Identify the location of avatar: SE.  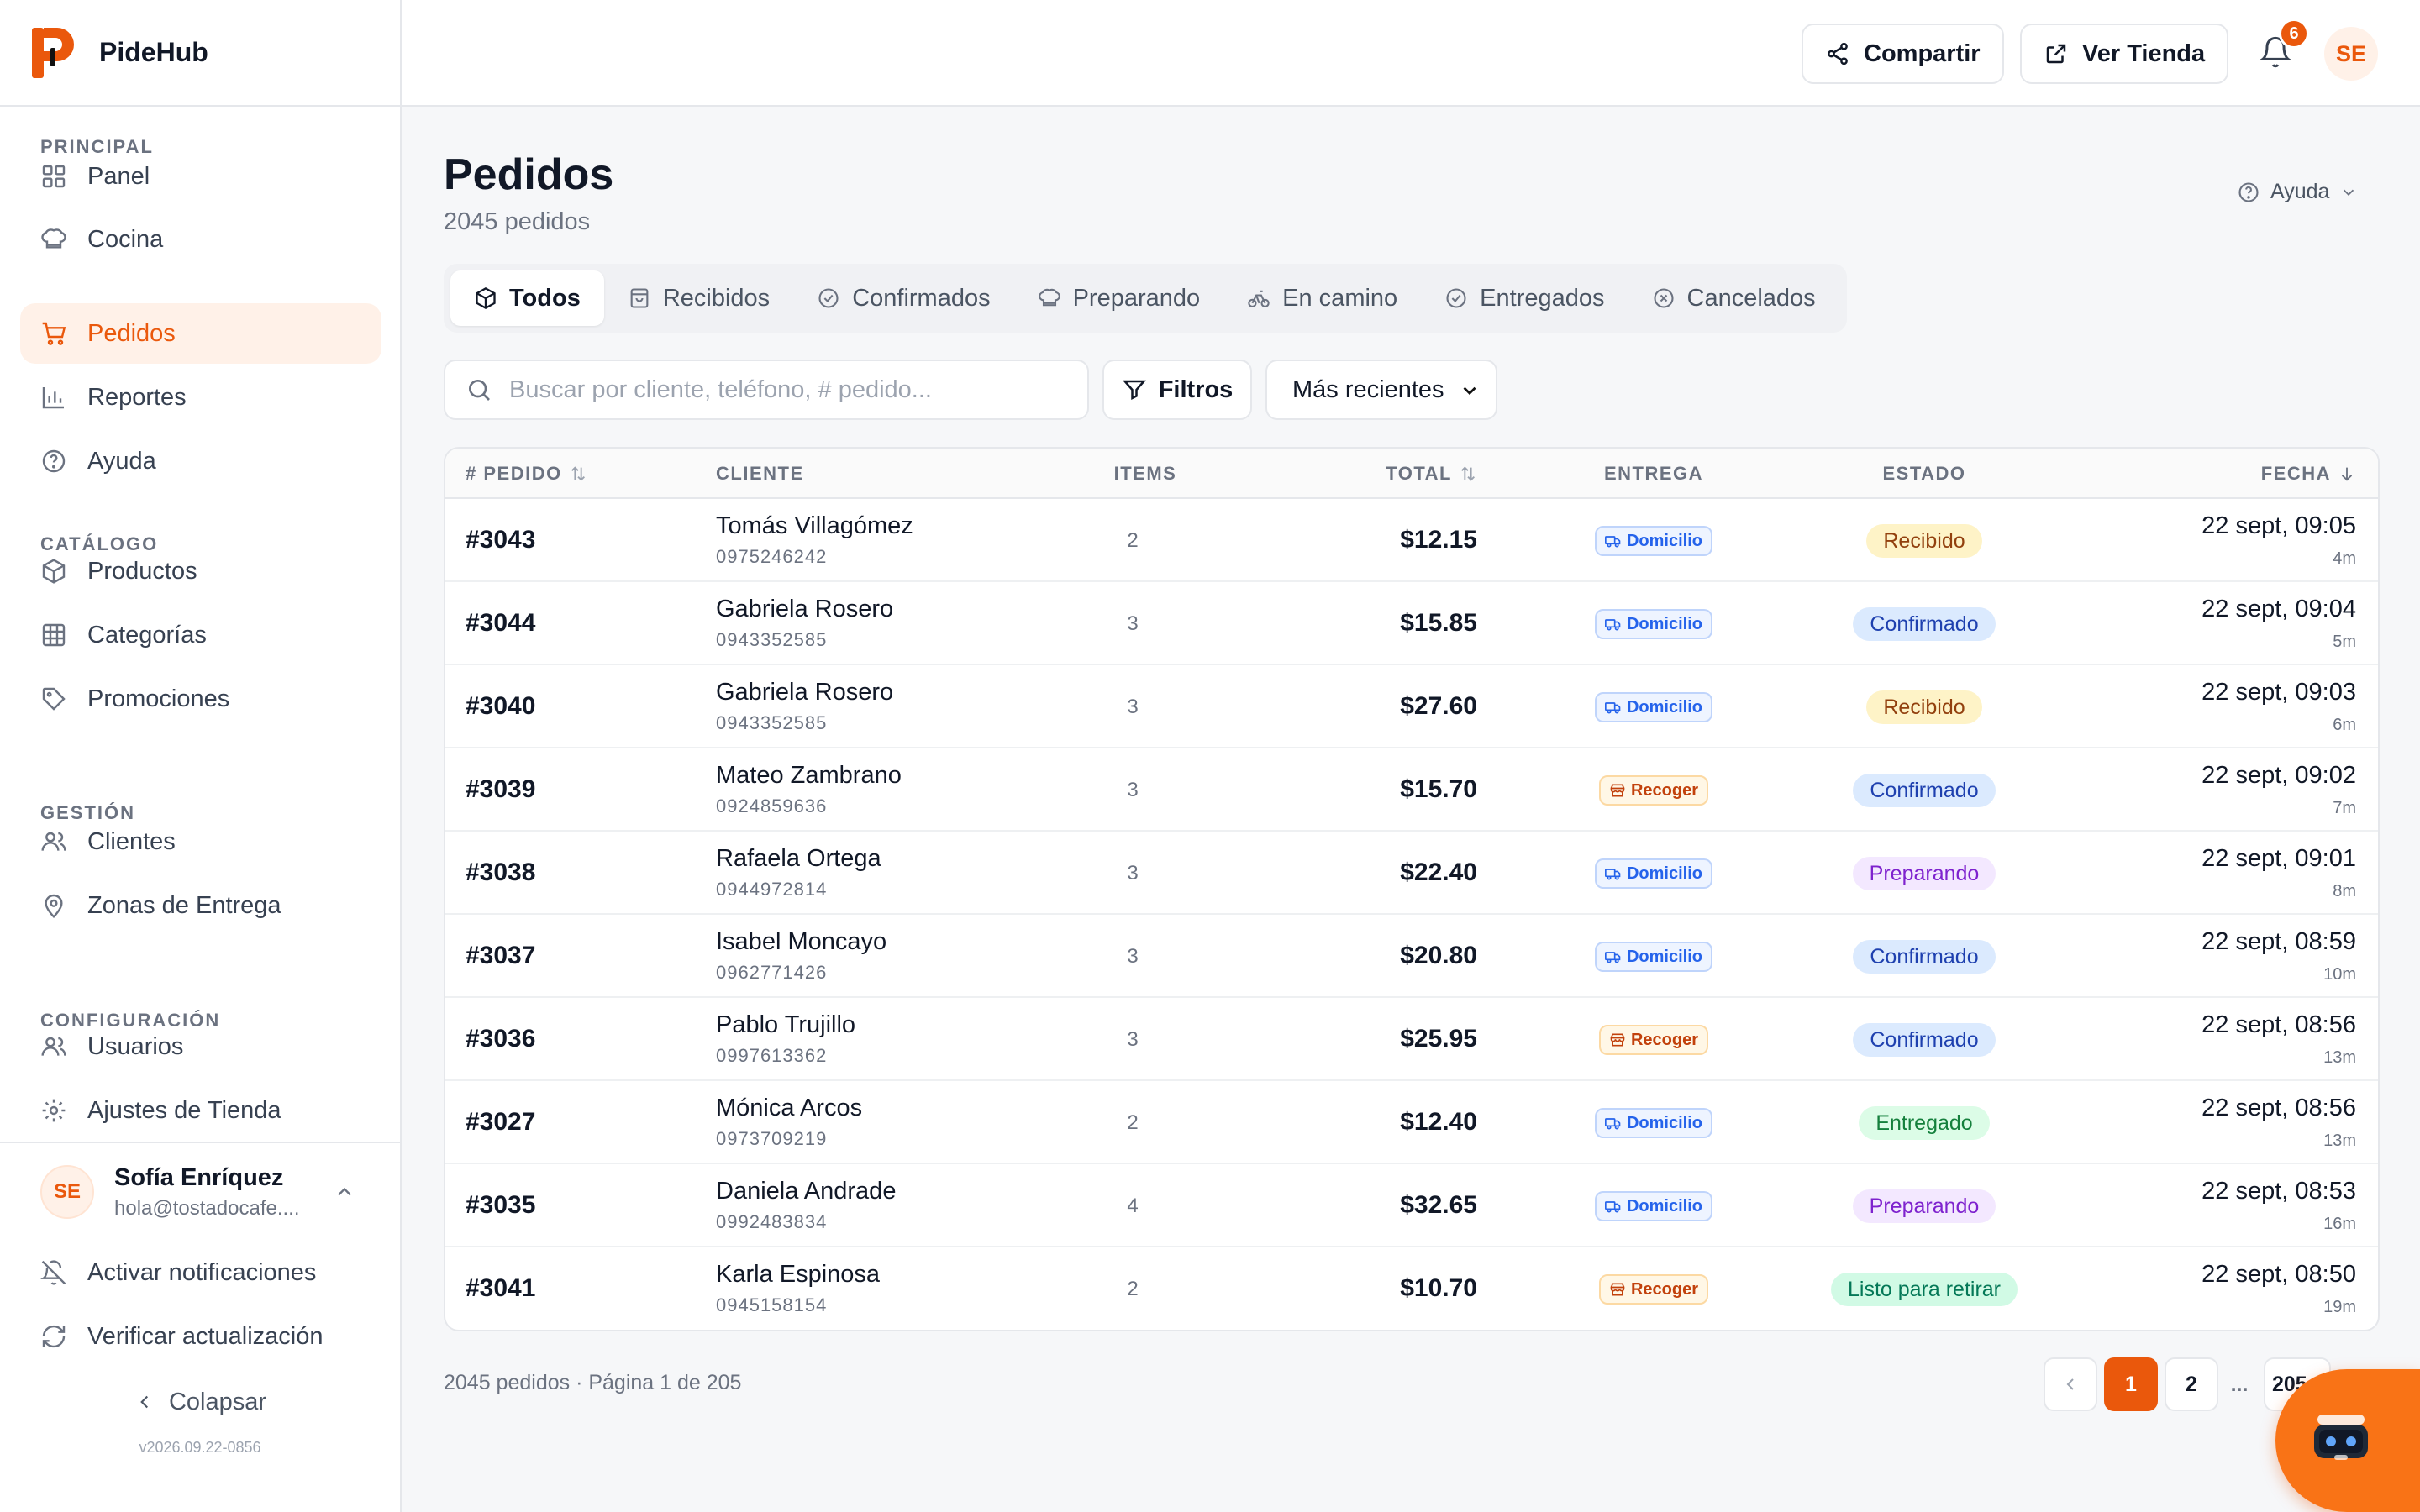
(2351, 54).